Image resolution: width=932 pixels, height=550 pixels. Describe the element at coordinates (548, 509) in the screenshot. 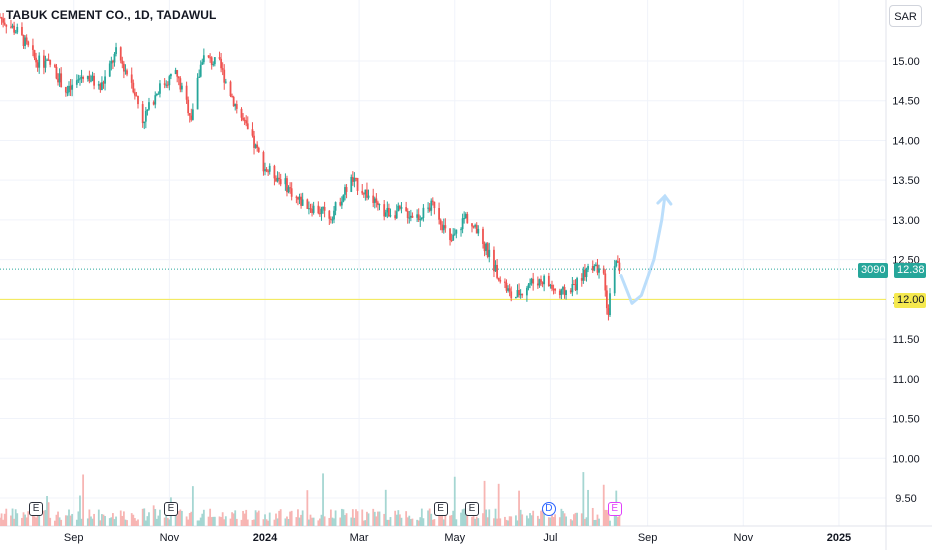

I see `dividend-marker: D` at that location.